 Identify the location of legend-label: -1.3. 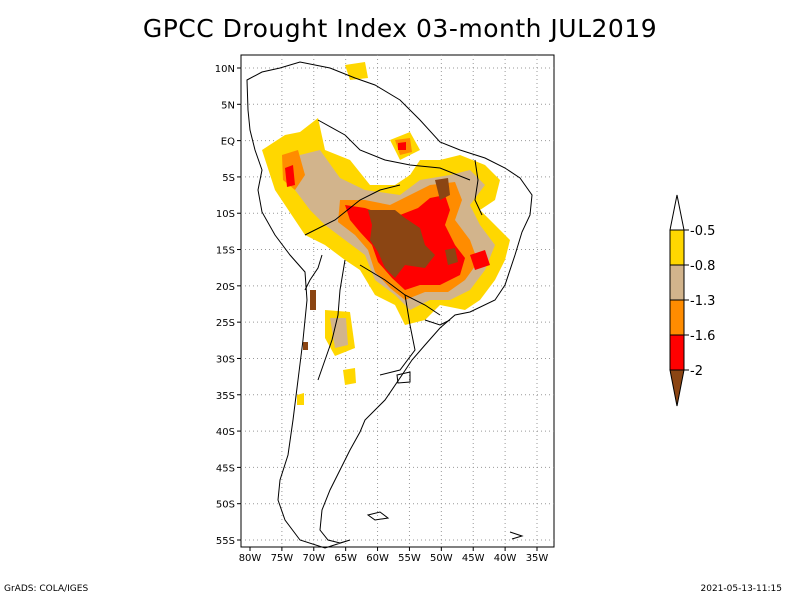
(702, 301).